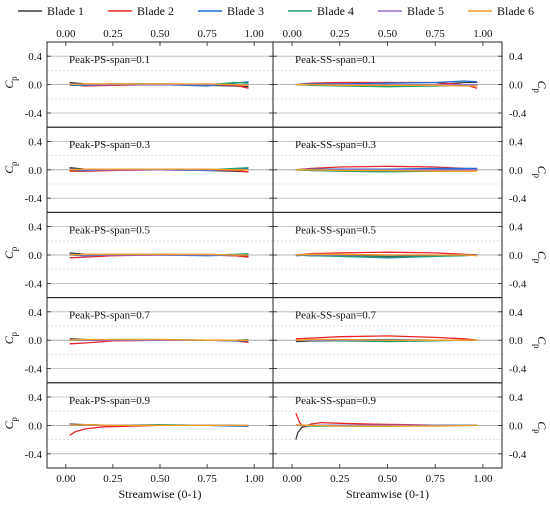 Image resolution: width=550 pixels, height=505 pixels. Describe the element at coordinates (336, 230) in the screenshot. I see `panel-title: Peak-SS-span=0.5` at that location.